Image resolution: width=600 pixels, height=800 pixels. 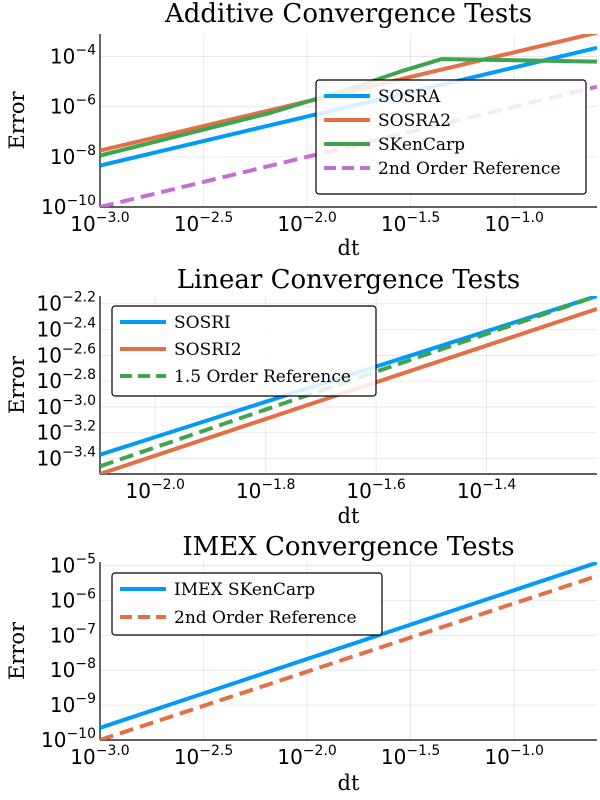 What do you see at coordinates (73, 634) in the screenshot?
I see `y-tick-label: 10⁻⁷` at bounding box center [73, 634].